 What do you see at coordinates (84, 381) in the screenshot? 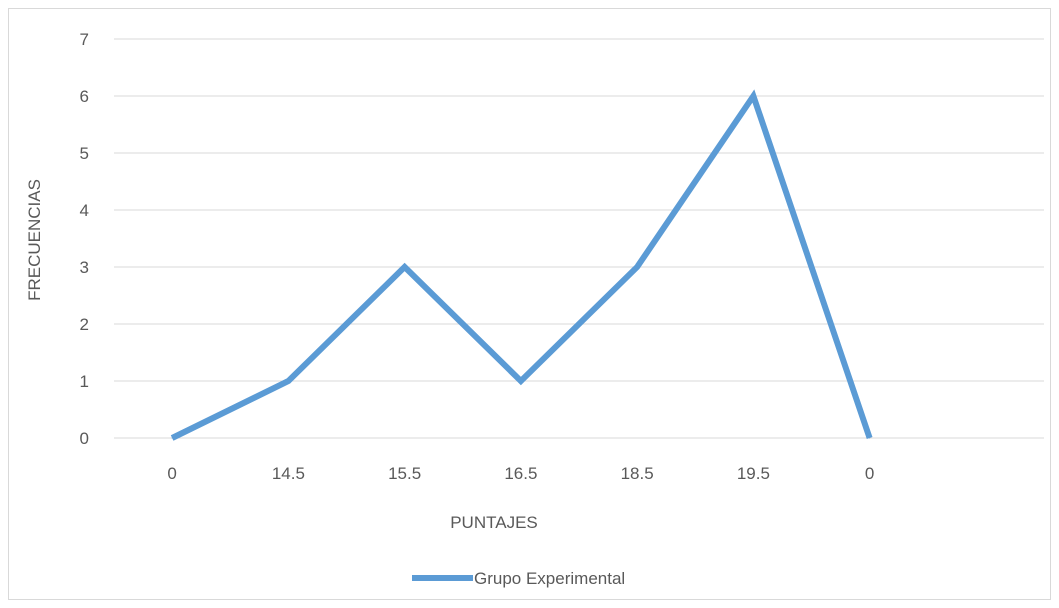
I see `y-tick-label: 1` at bounding box center [84, 381].